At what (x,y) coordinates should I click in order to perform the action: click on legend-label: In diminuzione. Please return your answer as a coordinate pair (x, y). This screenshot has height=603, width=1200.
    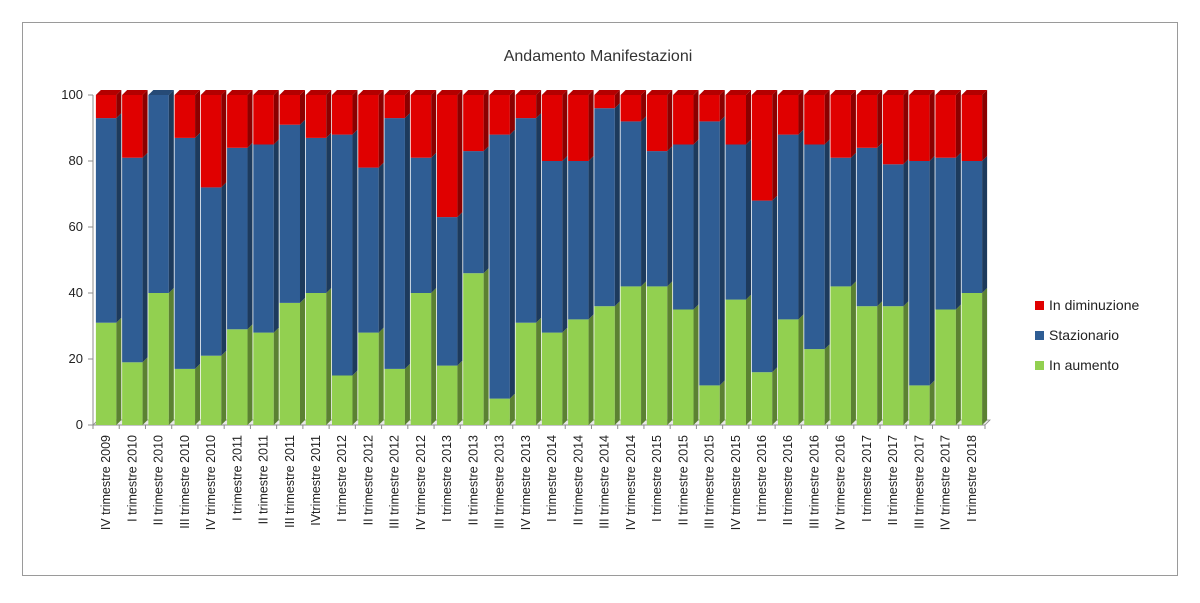
    Looking at the image, I should click on (1094, 305).